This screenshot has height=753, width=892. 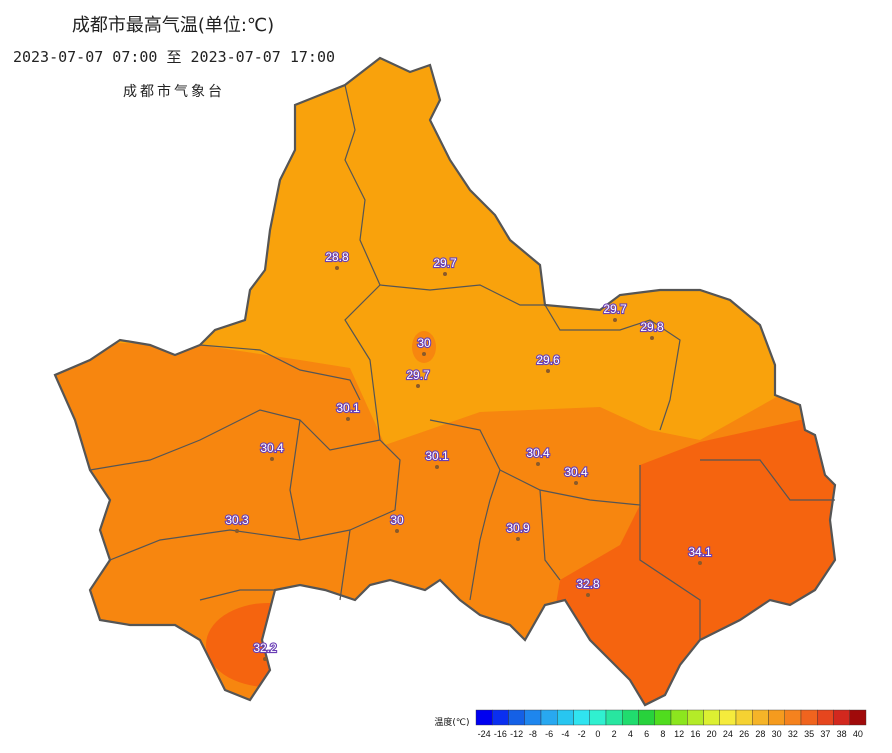 What do you see at coordinates (728, 734) in the screenshot?
I see `legend-tick: 24` at bounding box center [728, 734].